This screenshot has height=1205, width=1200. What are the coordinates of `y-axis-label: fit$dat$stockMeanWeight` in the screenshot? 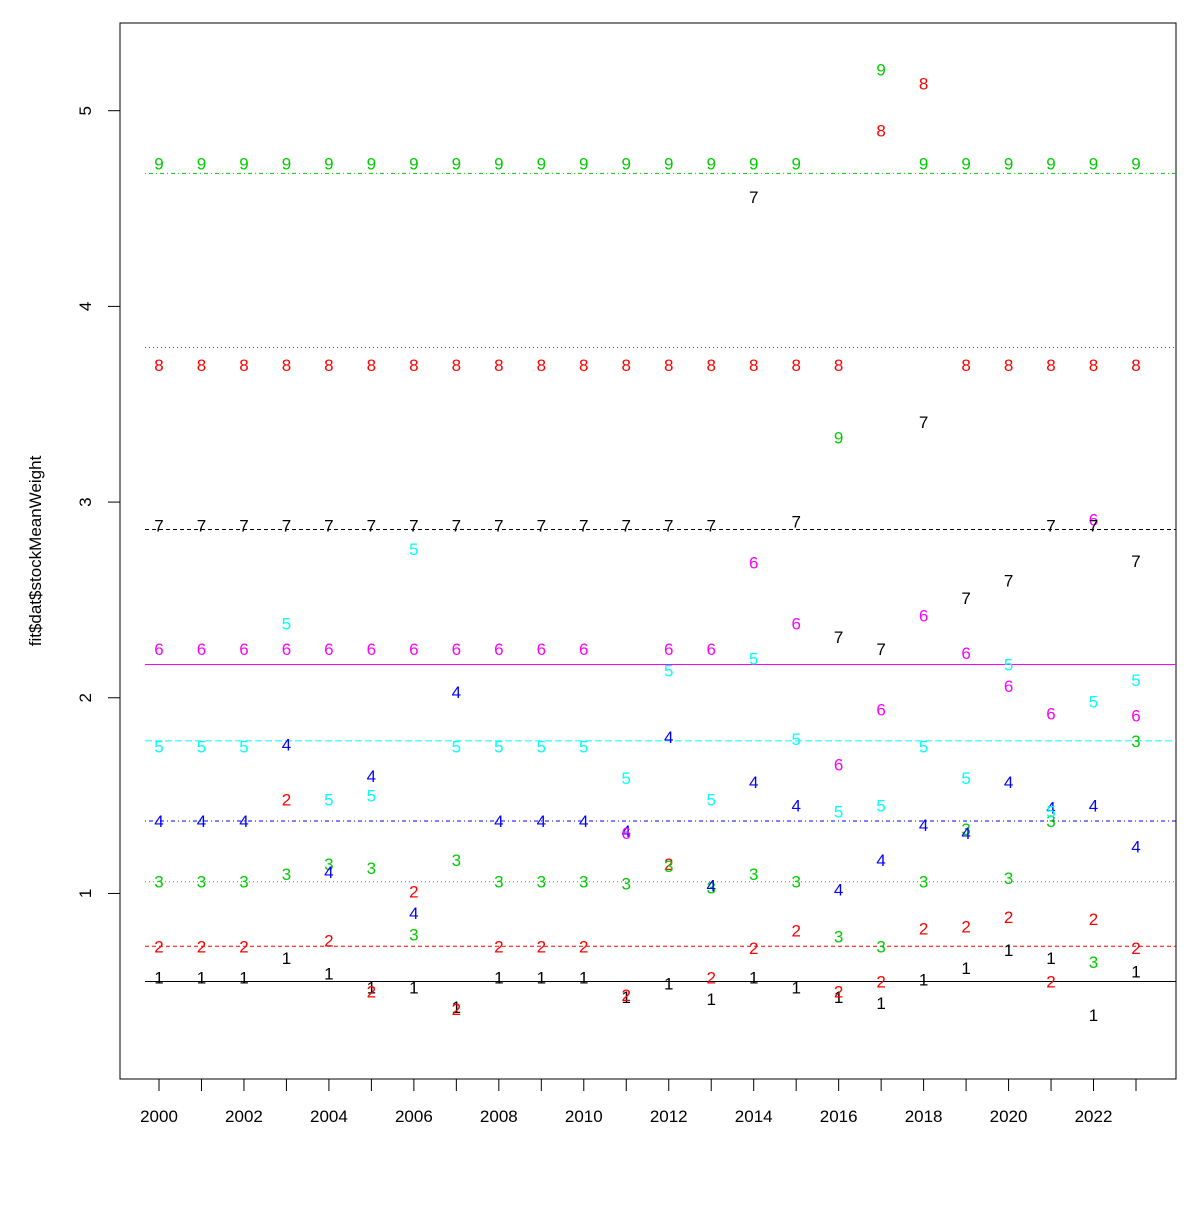 It's located at (35, 550).